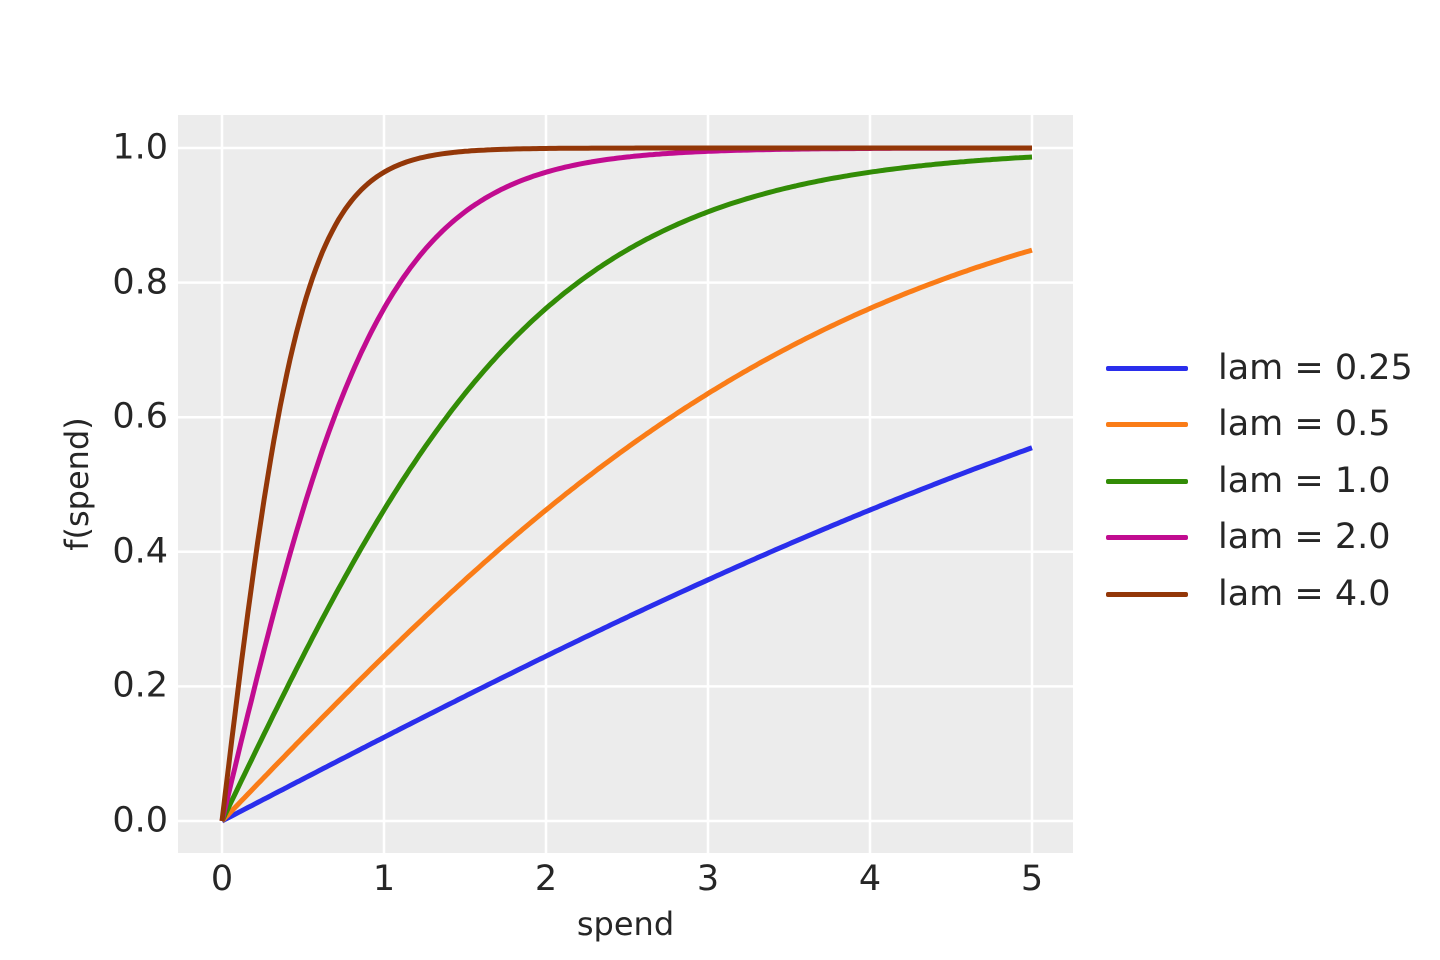  I want to click on y-tick-label: 0.4, so click(140, 551).